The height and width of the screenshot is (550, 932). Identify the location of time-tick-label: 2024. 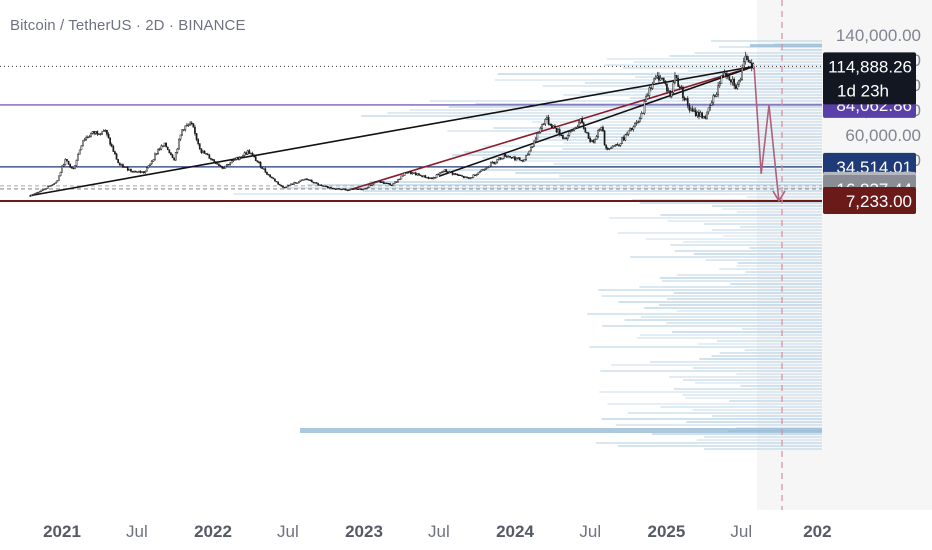
(515, 531).